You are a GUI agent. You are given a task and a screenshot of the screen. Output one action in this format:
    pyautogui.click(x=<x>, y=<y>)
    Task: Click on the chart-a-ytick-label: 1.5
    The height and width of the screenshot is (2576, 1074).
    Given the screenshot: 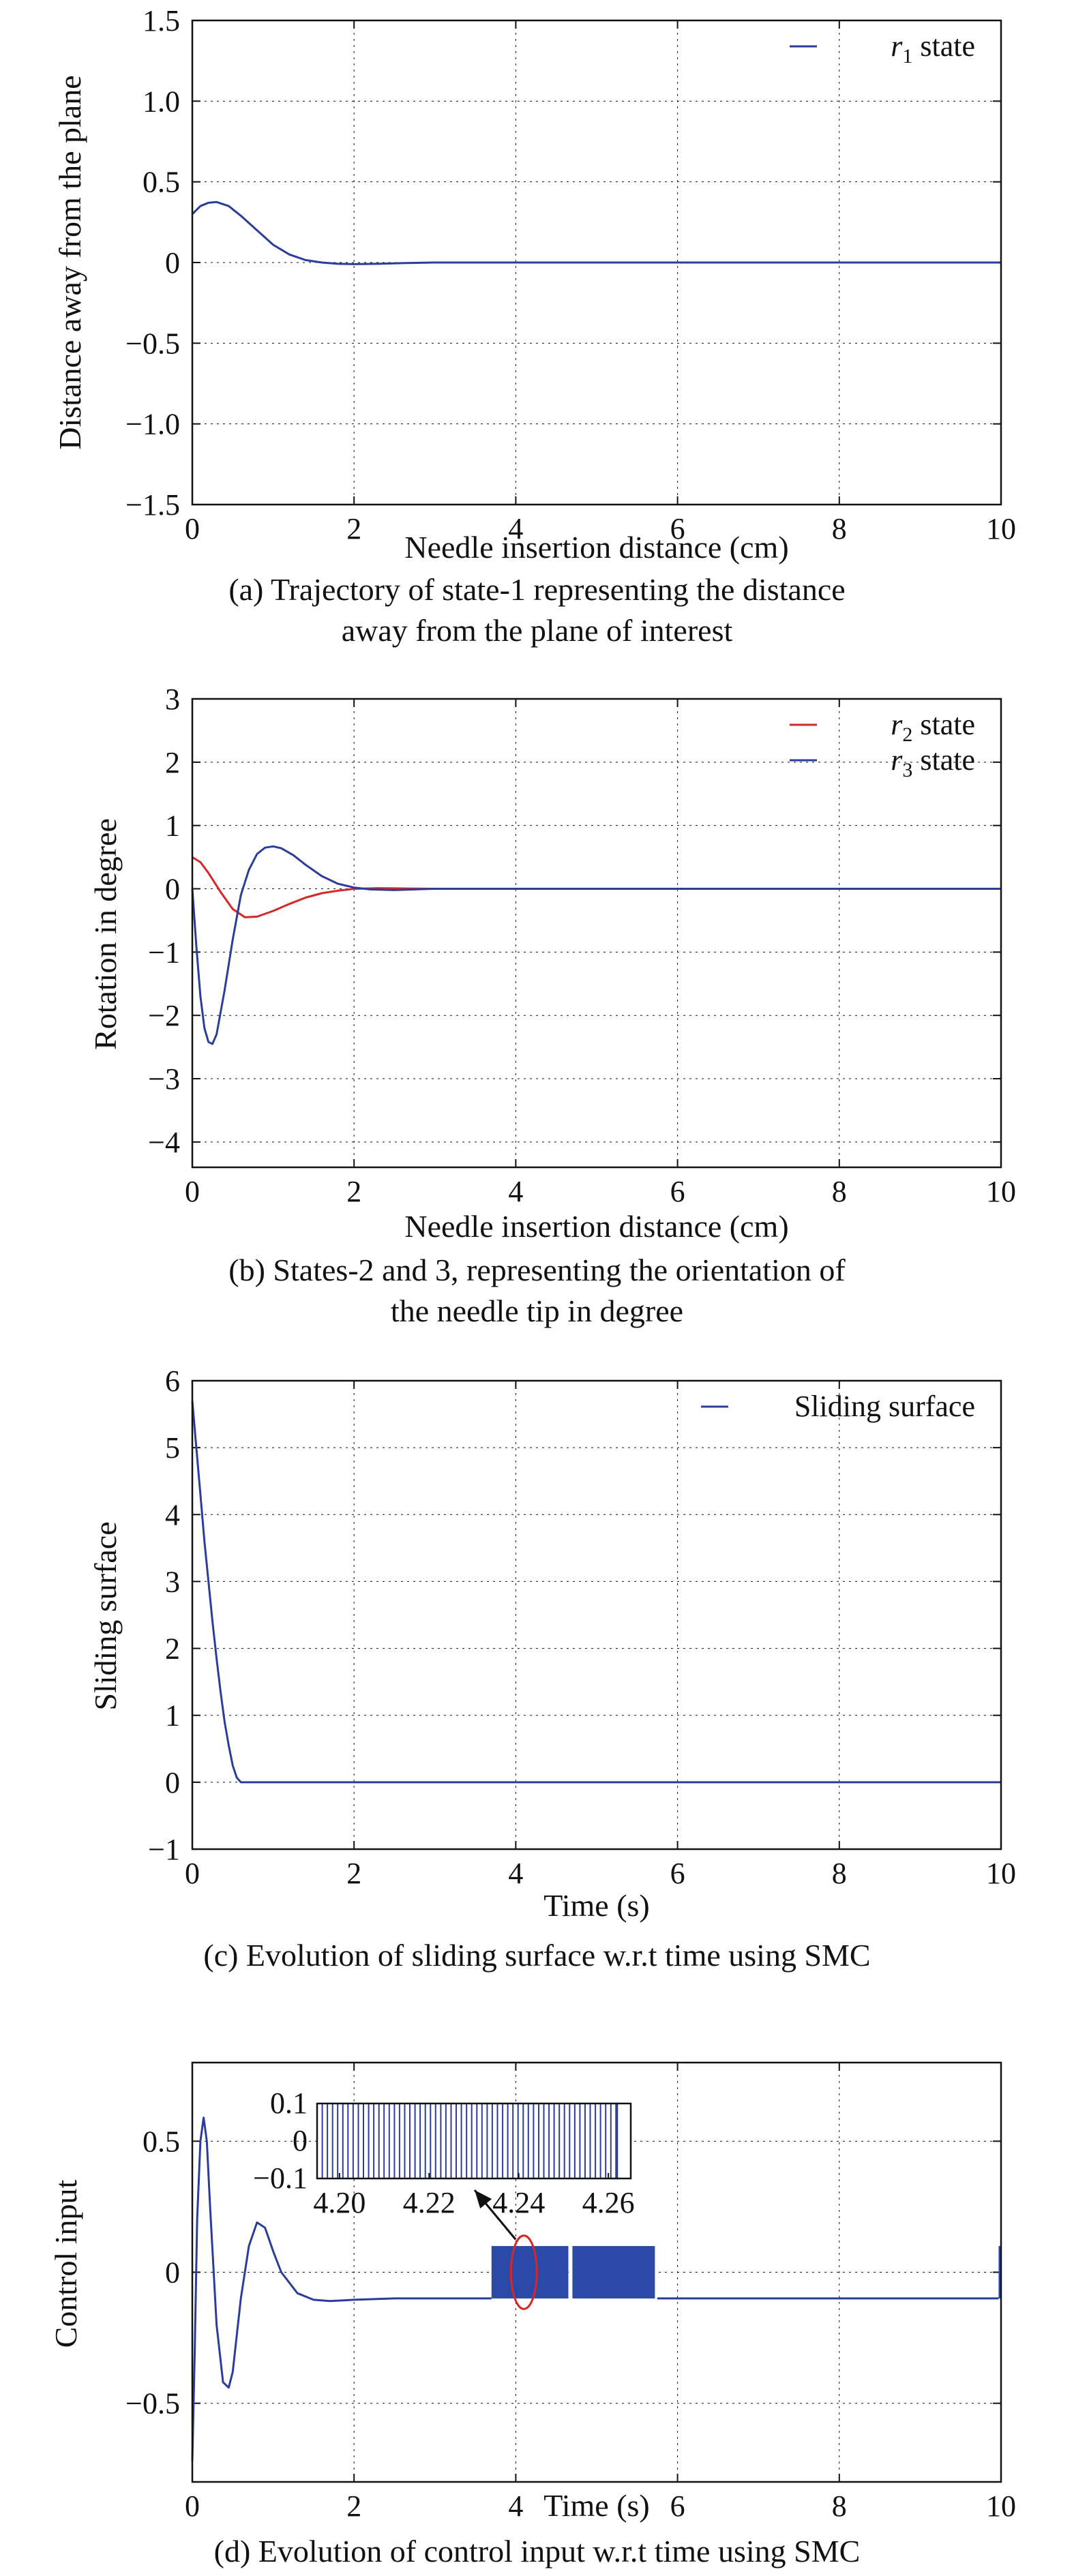 What is the action you would take?
    pyautogui.click(x=161, y=21)
    